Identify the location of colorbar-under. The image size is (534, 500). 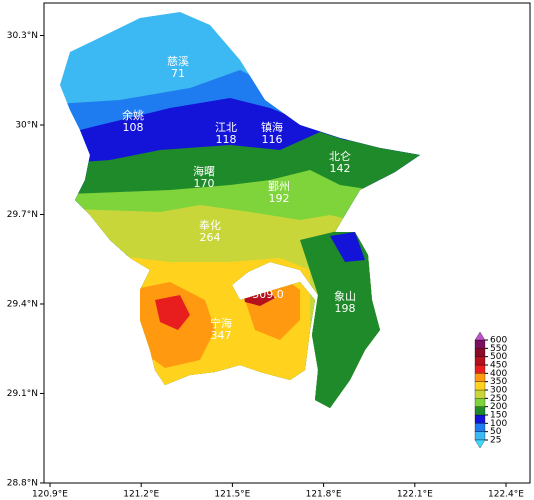
(480, 444).